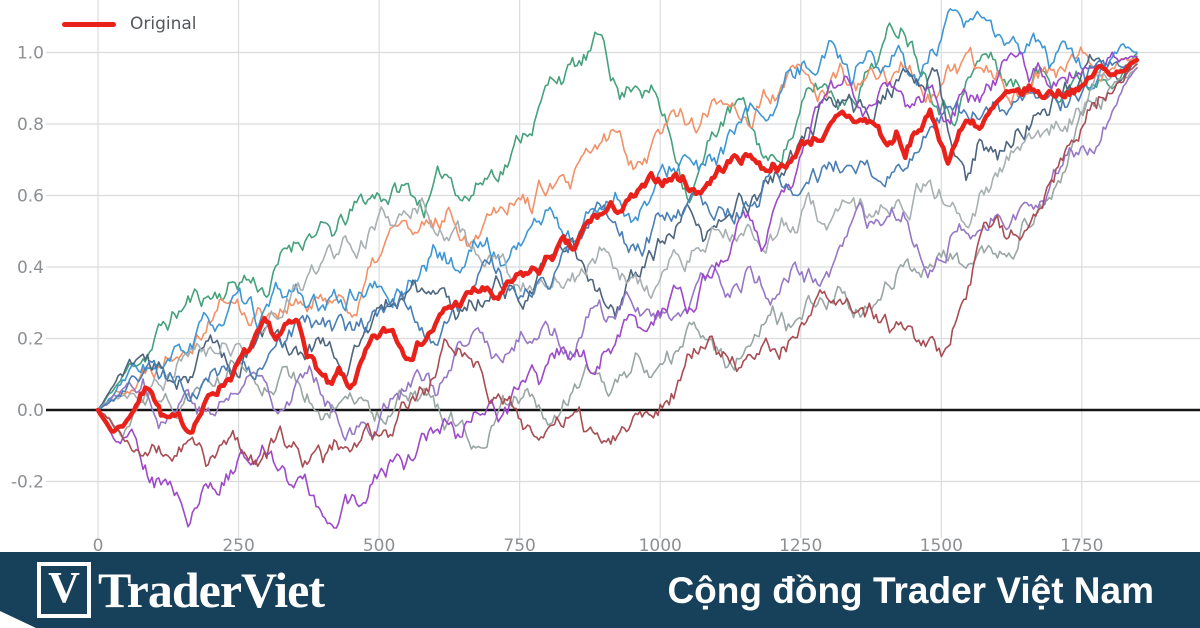 The image size is (1200, 628). I want to click on legend-original-swatch, so click(89, 24).